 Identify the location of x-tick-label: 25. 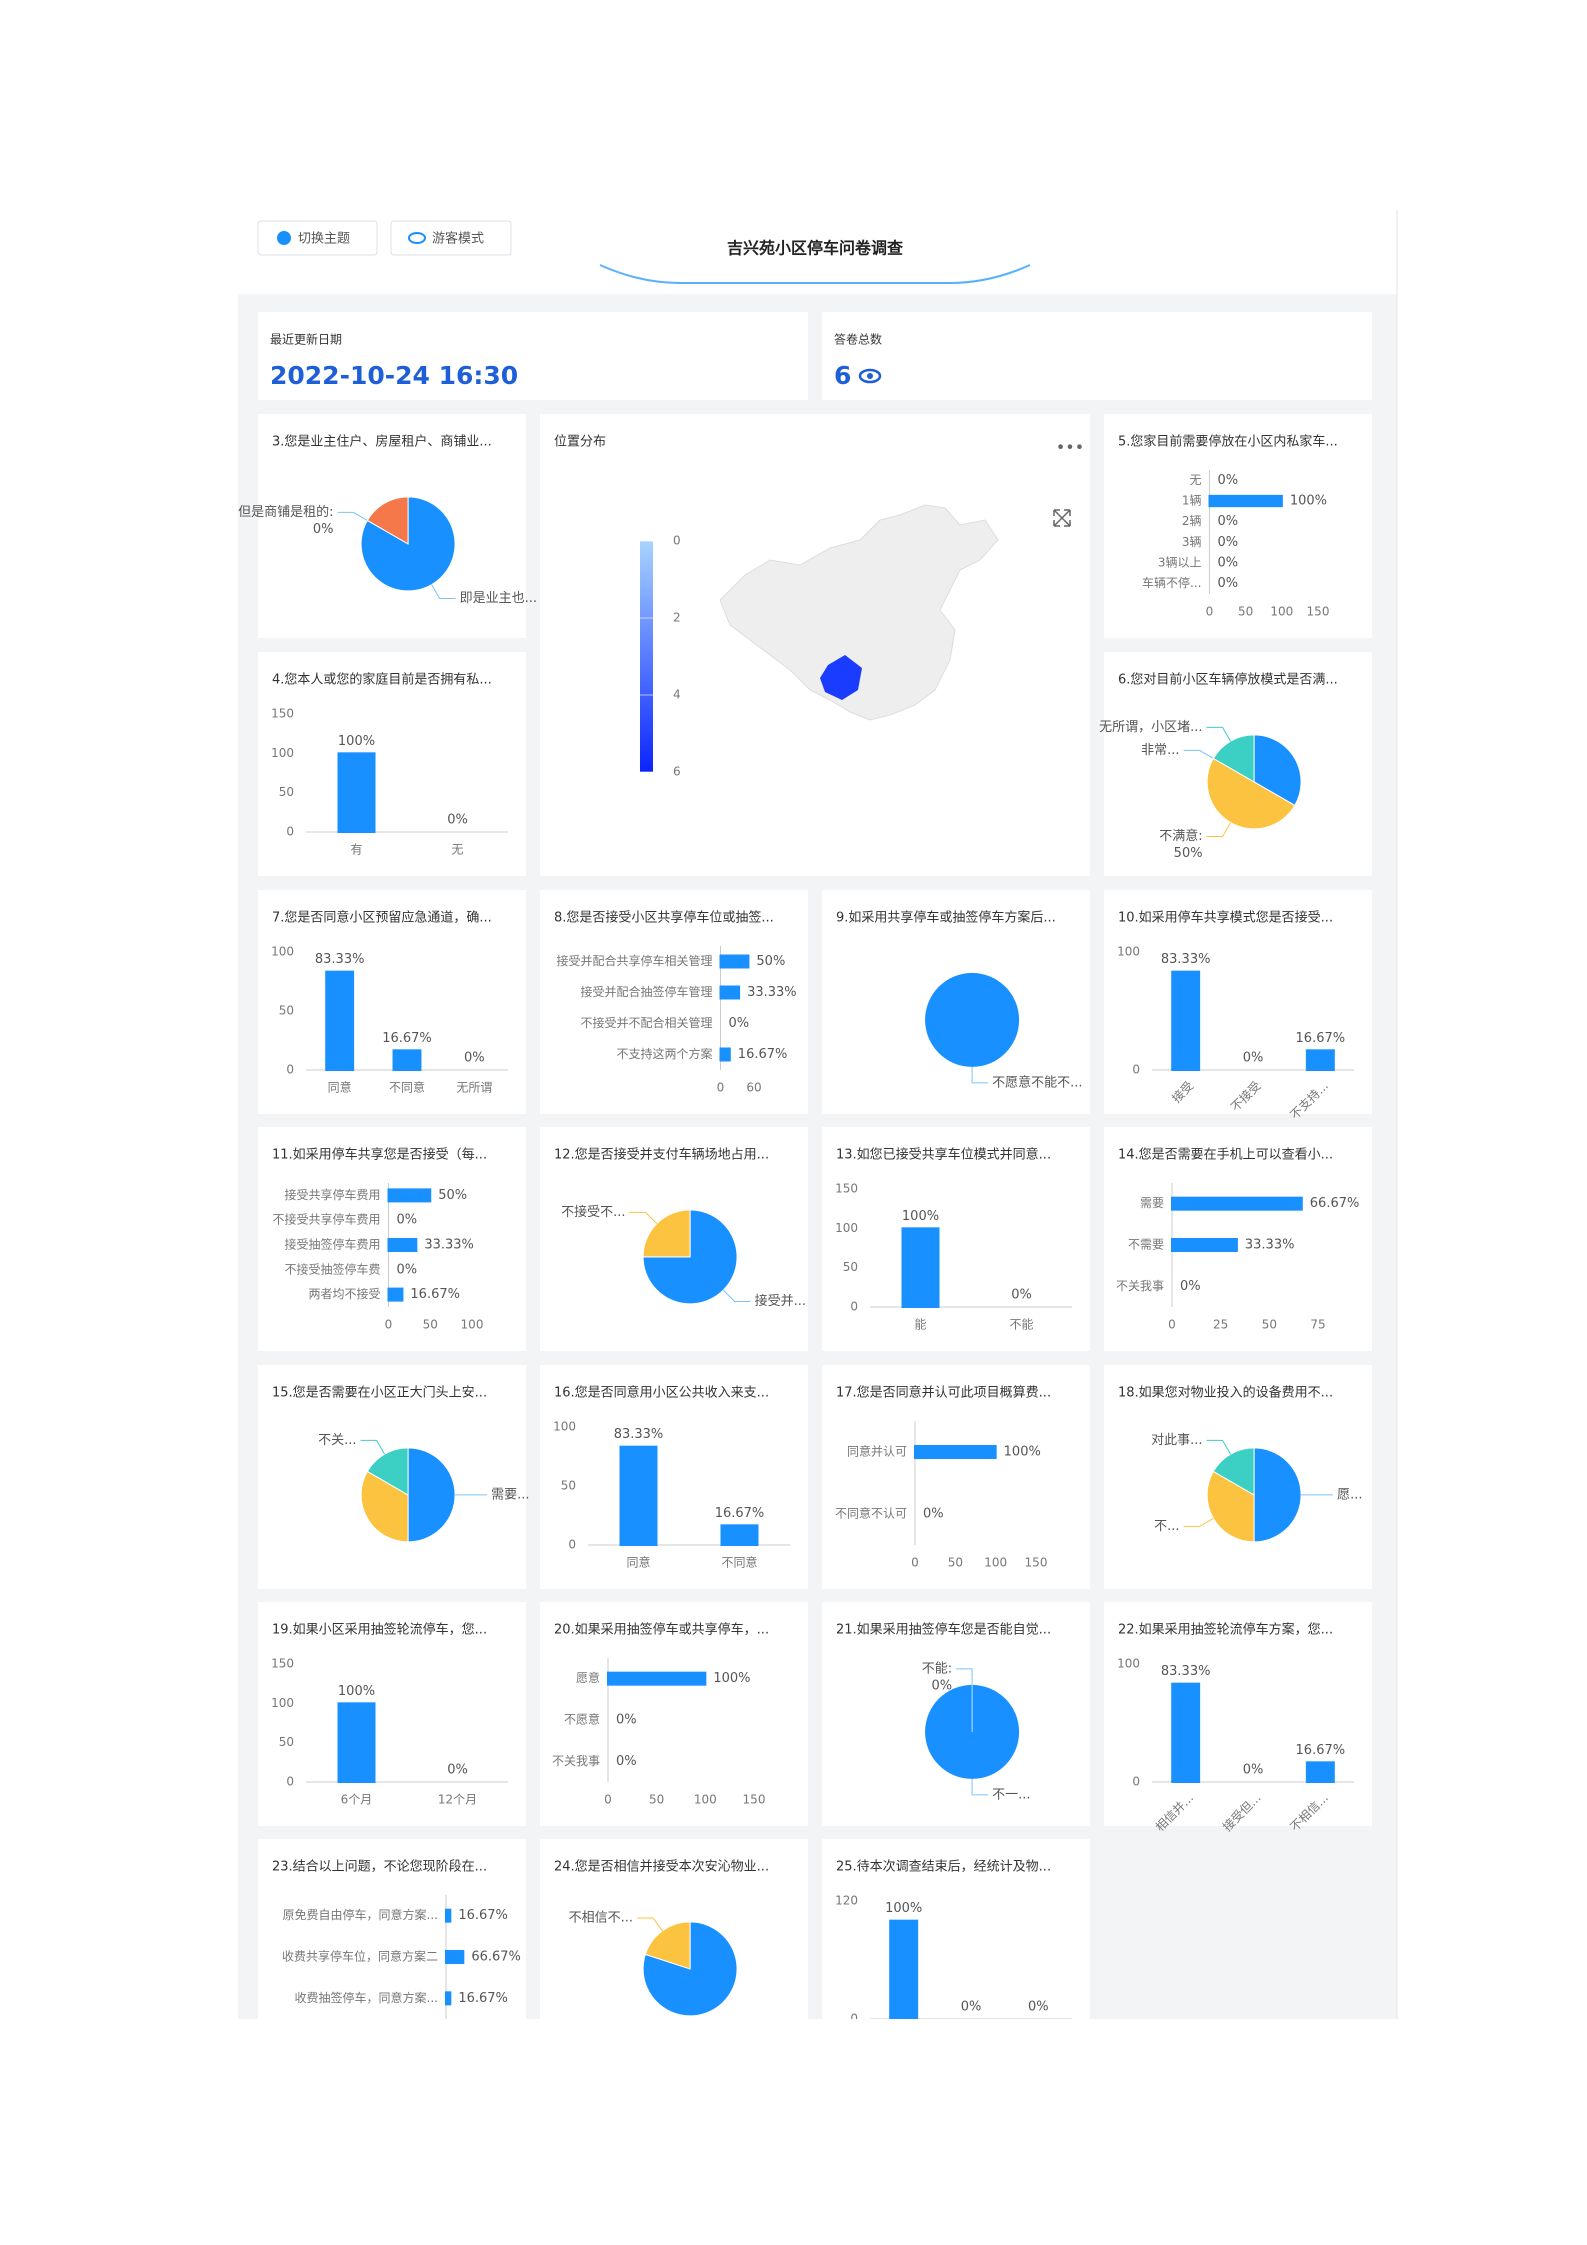
(1220, 1325).